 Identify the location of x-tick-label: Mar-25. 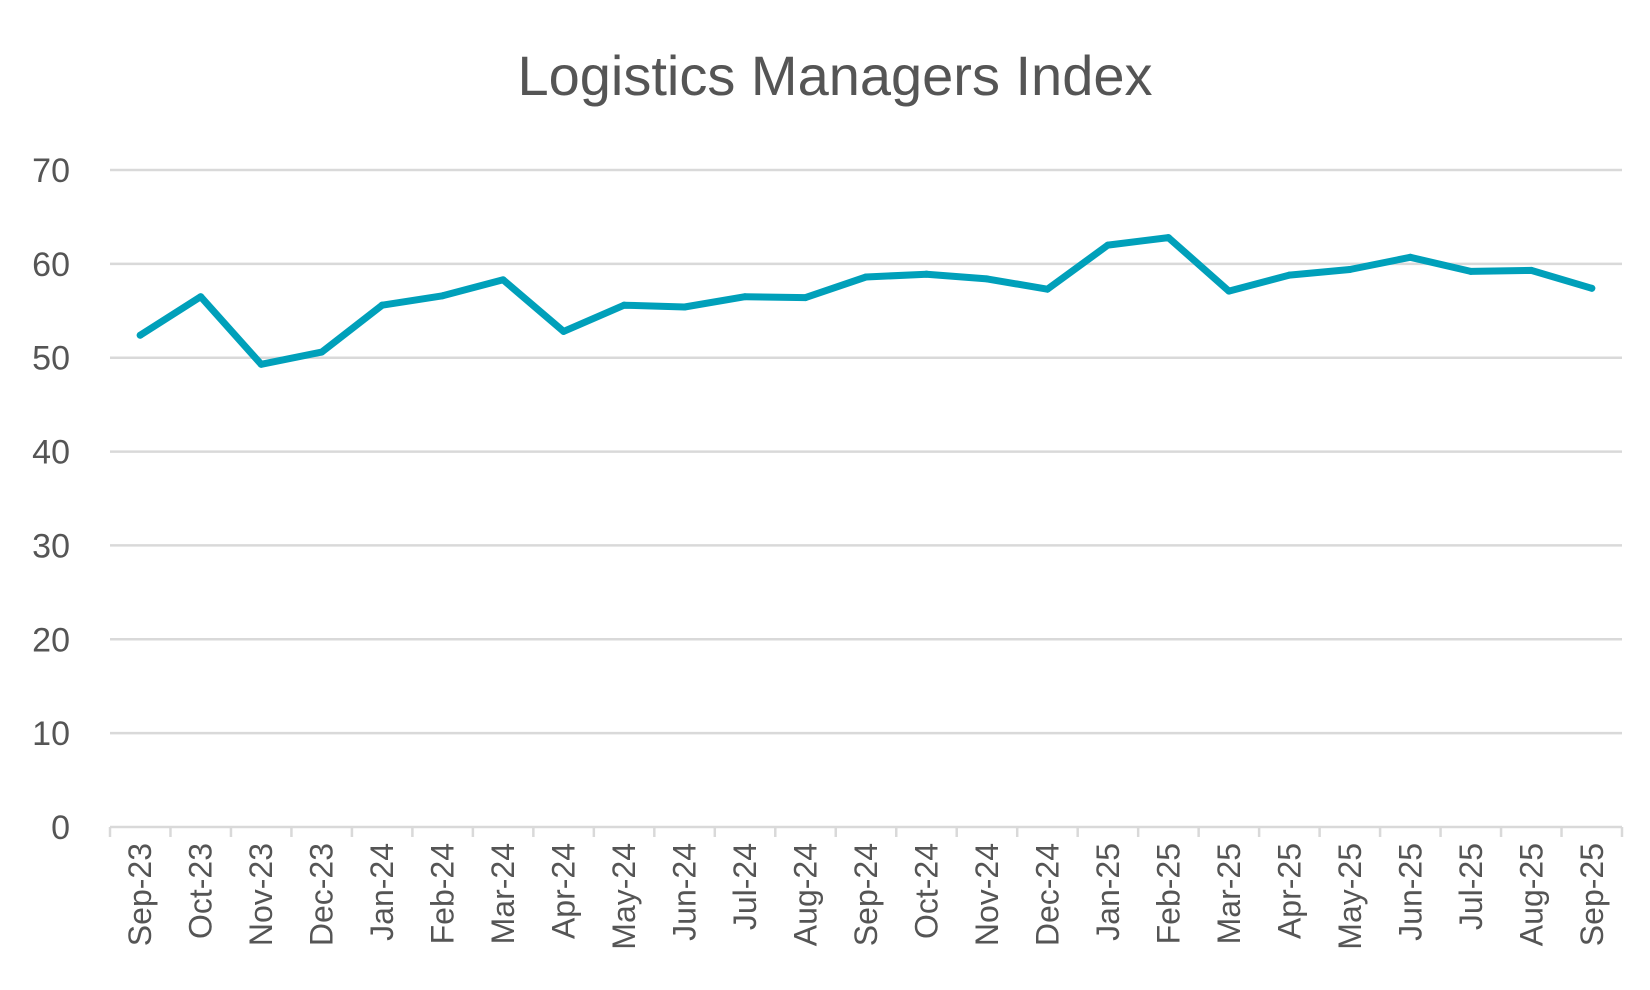
(1229, 893).